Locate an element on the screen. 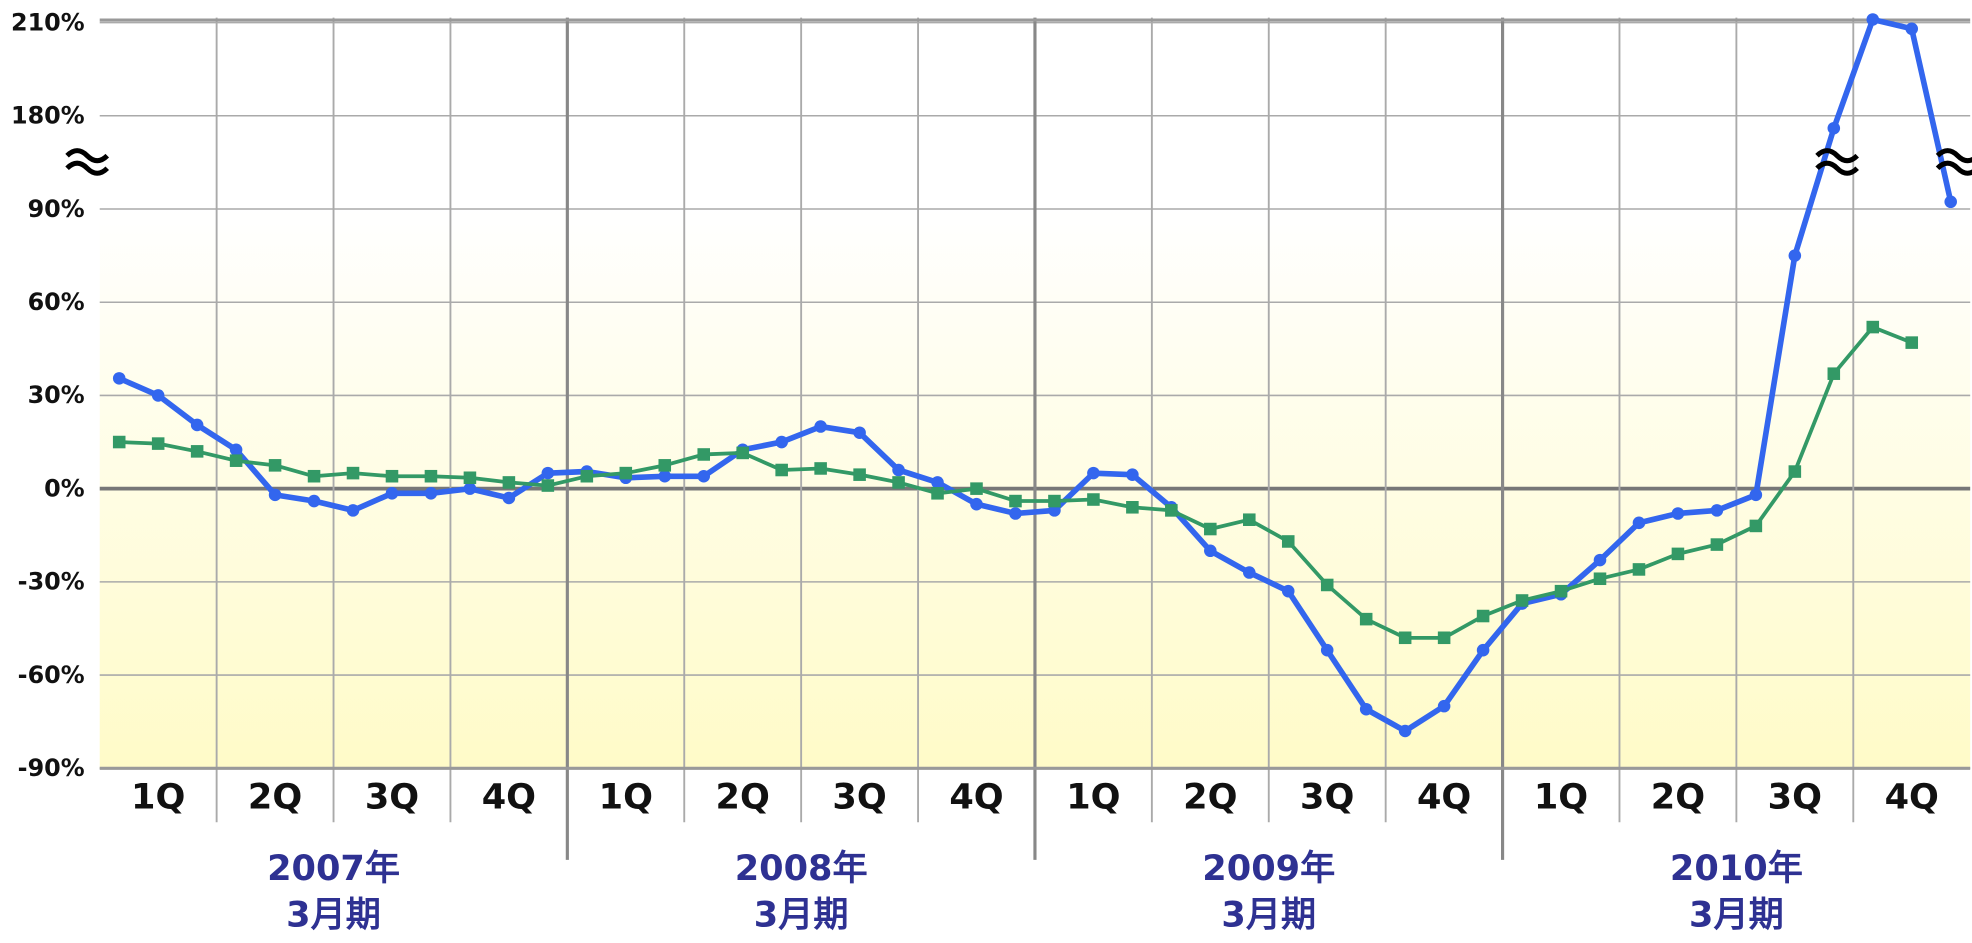  quarter-label: 1Q is located at coordinates (626, 796).